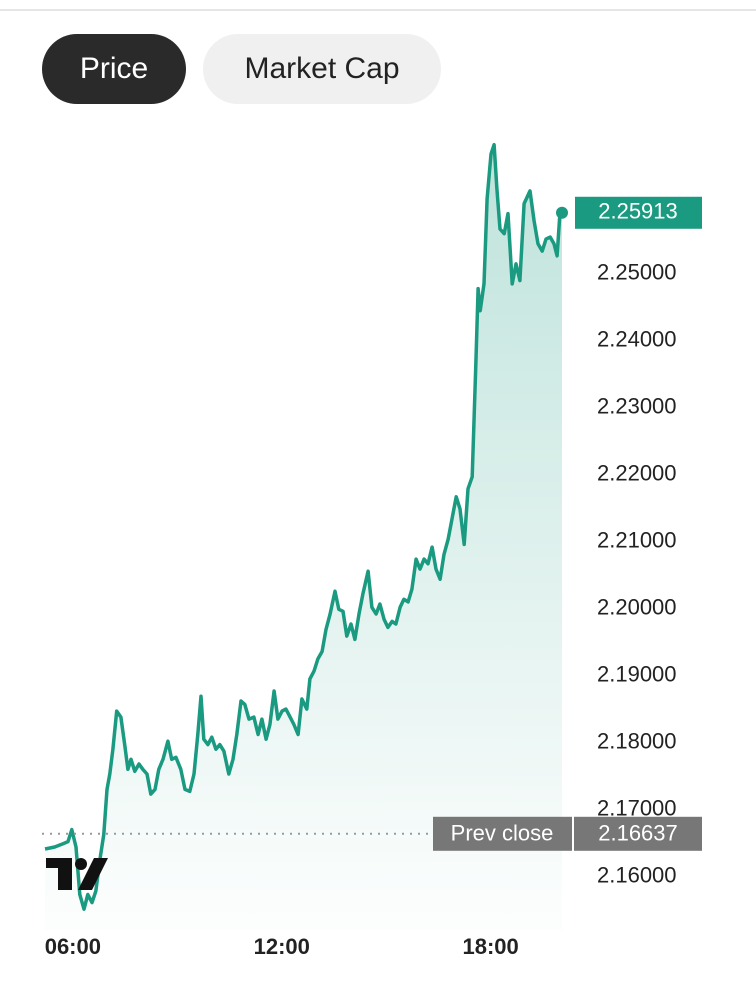 The image size is (756, 1008). I want to click on y-tick-label: 2.19000, so click(637, 673).